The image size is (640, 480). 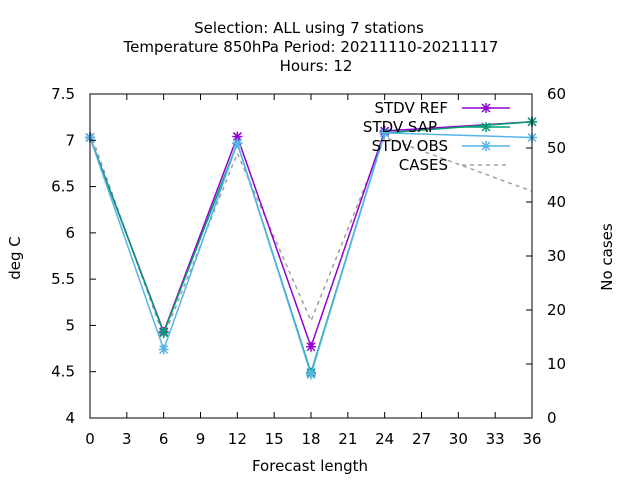 What do you see at coordinates (70, 325) in the screenshot?
I see `y-tick-label: 5` at bounding box center [70, 325].